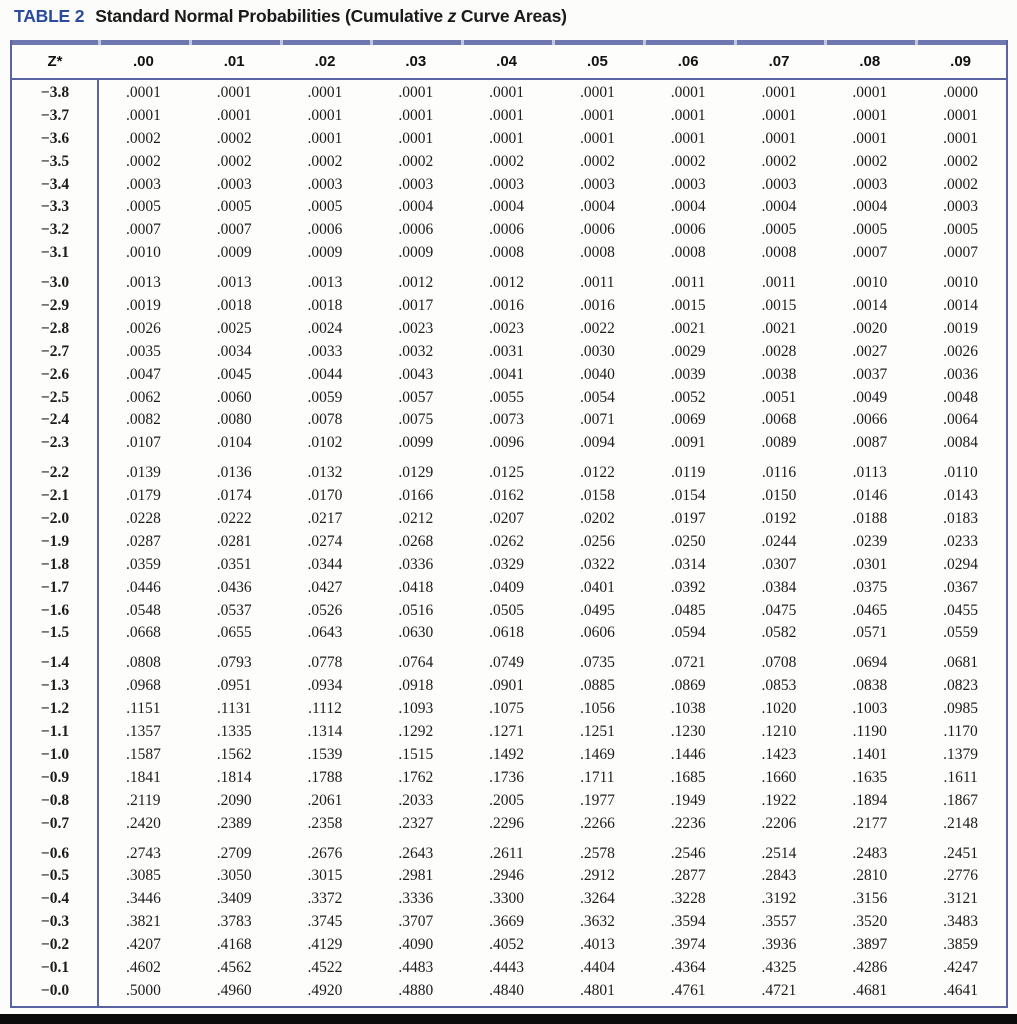  I want to click on table-cell: .0054, so click(597, 397).